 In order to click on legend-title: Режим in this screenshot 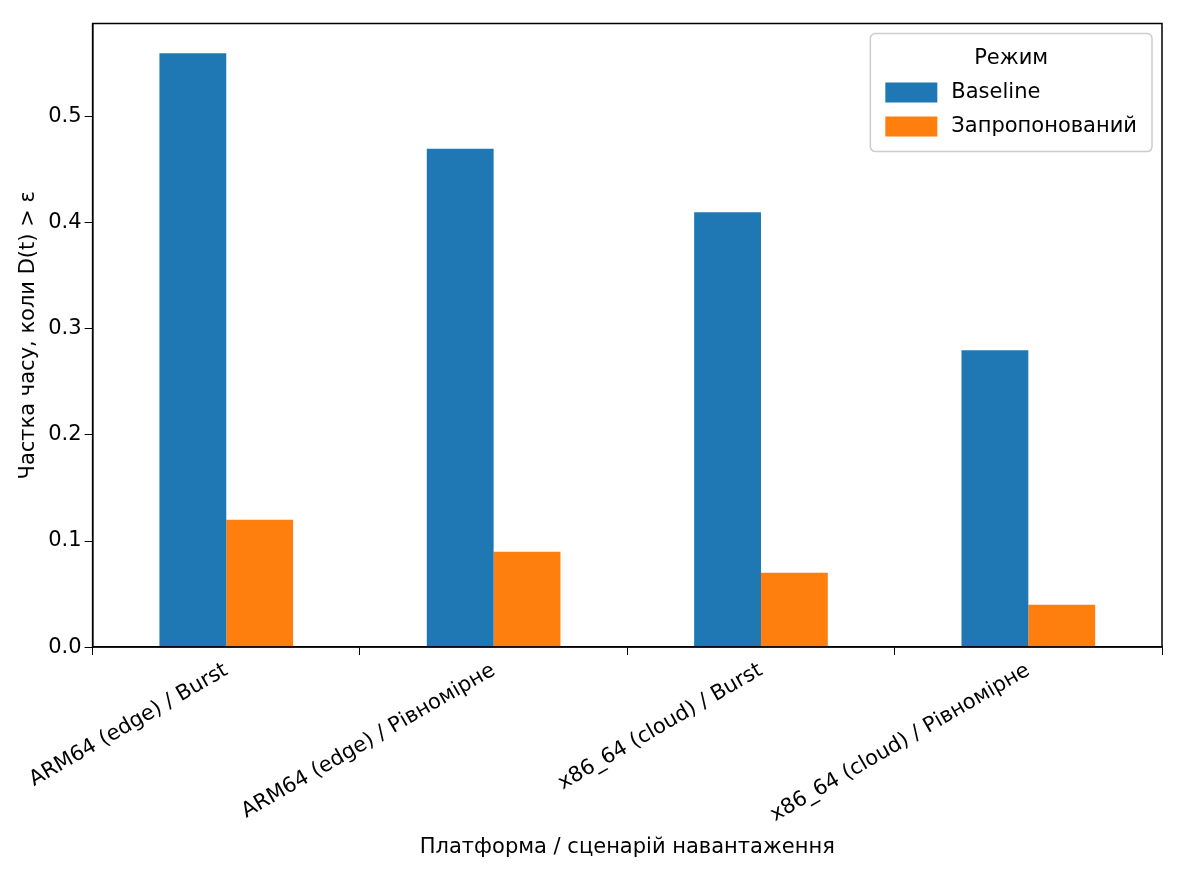, I will do `click(1011, 57)`.